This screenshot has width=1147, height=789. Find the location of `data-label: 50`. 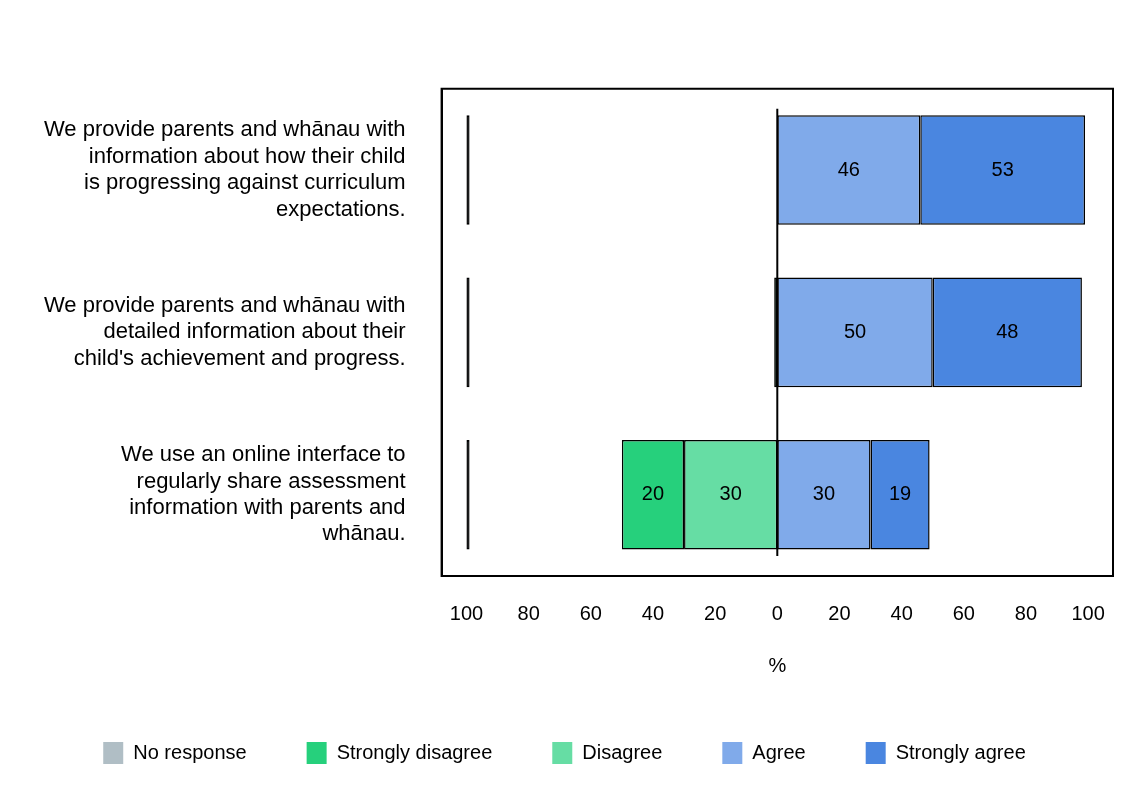

data-label: 50 is located at coordinates (855, 330).